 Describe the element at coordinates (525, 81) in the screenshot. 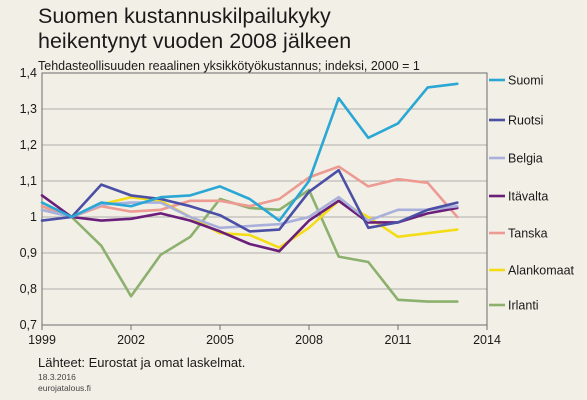

I see `legend-label: Suomi` at that location.